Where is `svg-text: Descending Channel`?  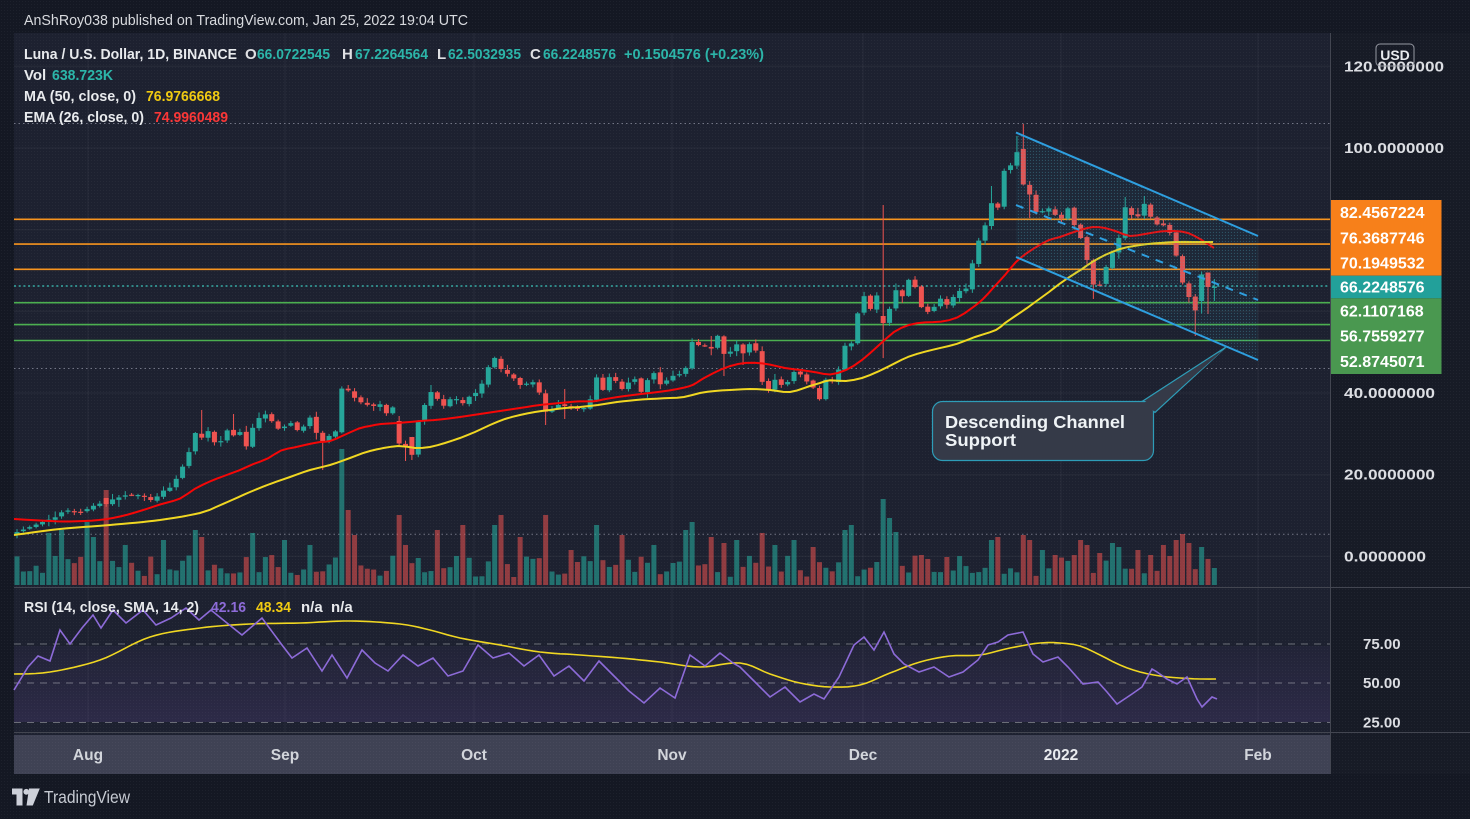
svg-text: Descending Channel is located at coordinates (1035, 422).